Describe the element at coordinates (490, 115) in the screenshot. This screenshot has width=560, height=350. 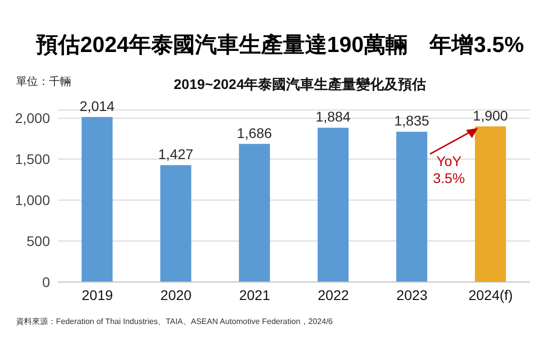
I see `data-label: 1,900` at that location.